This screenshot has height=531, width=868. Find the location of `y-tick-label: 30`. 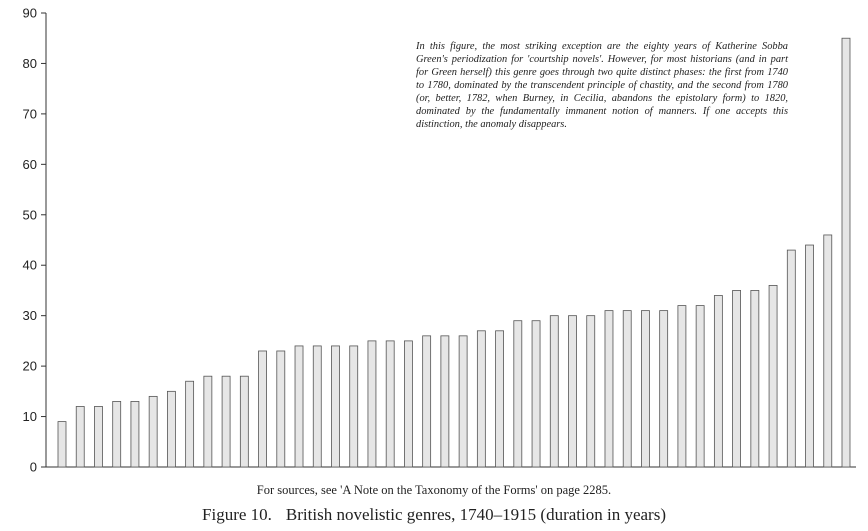

y-tick-label: 30 is located at coordinates (30, 315).